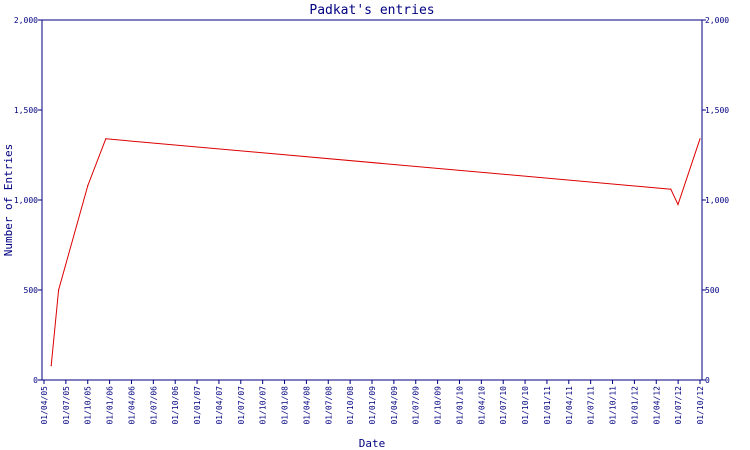  Describe the element at coordinates (263, 405) in the screenshot. I see `x-tick-label: 01/10/07` at that location.